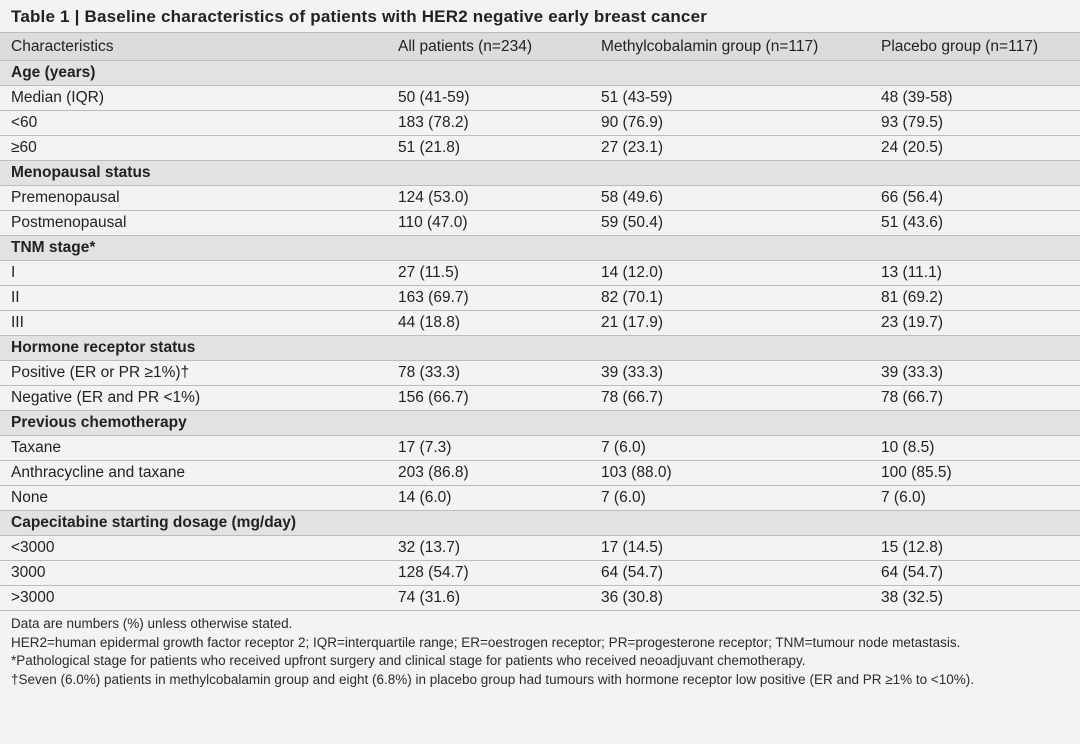 The width and height of the screenshot is (1080, 744). I want to click on all-patients-cell: 183 (78.2), so click(488, 123).